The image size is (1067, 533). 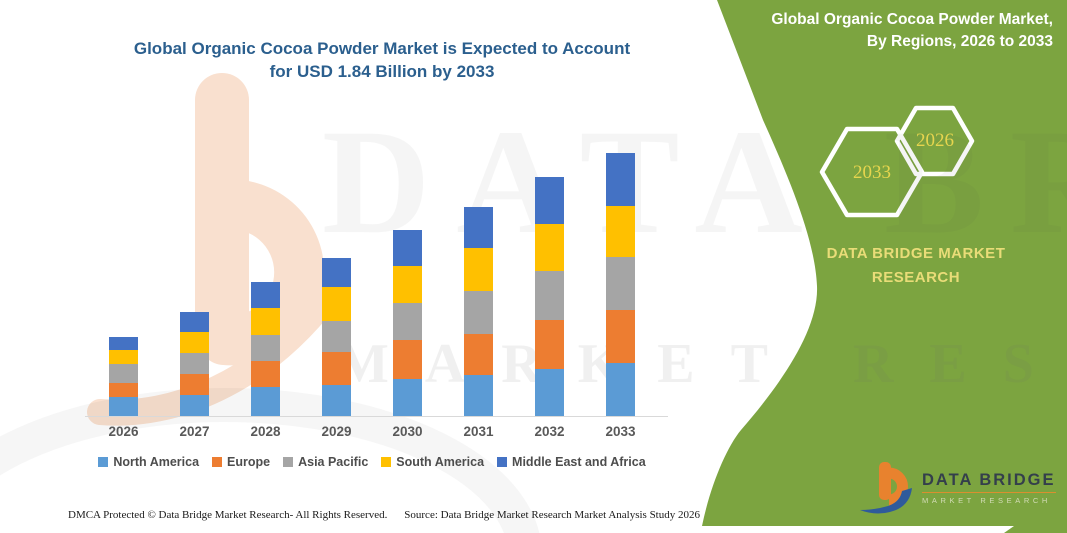 What do you see at coordinates (934, 141) in the screenshot?
I see `hexagon-2026` at bounding box center [934, 141].